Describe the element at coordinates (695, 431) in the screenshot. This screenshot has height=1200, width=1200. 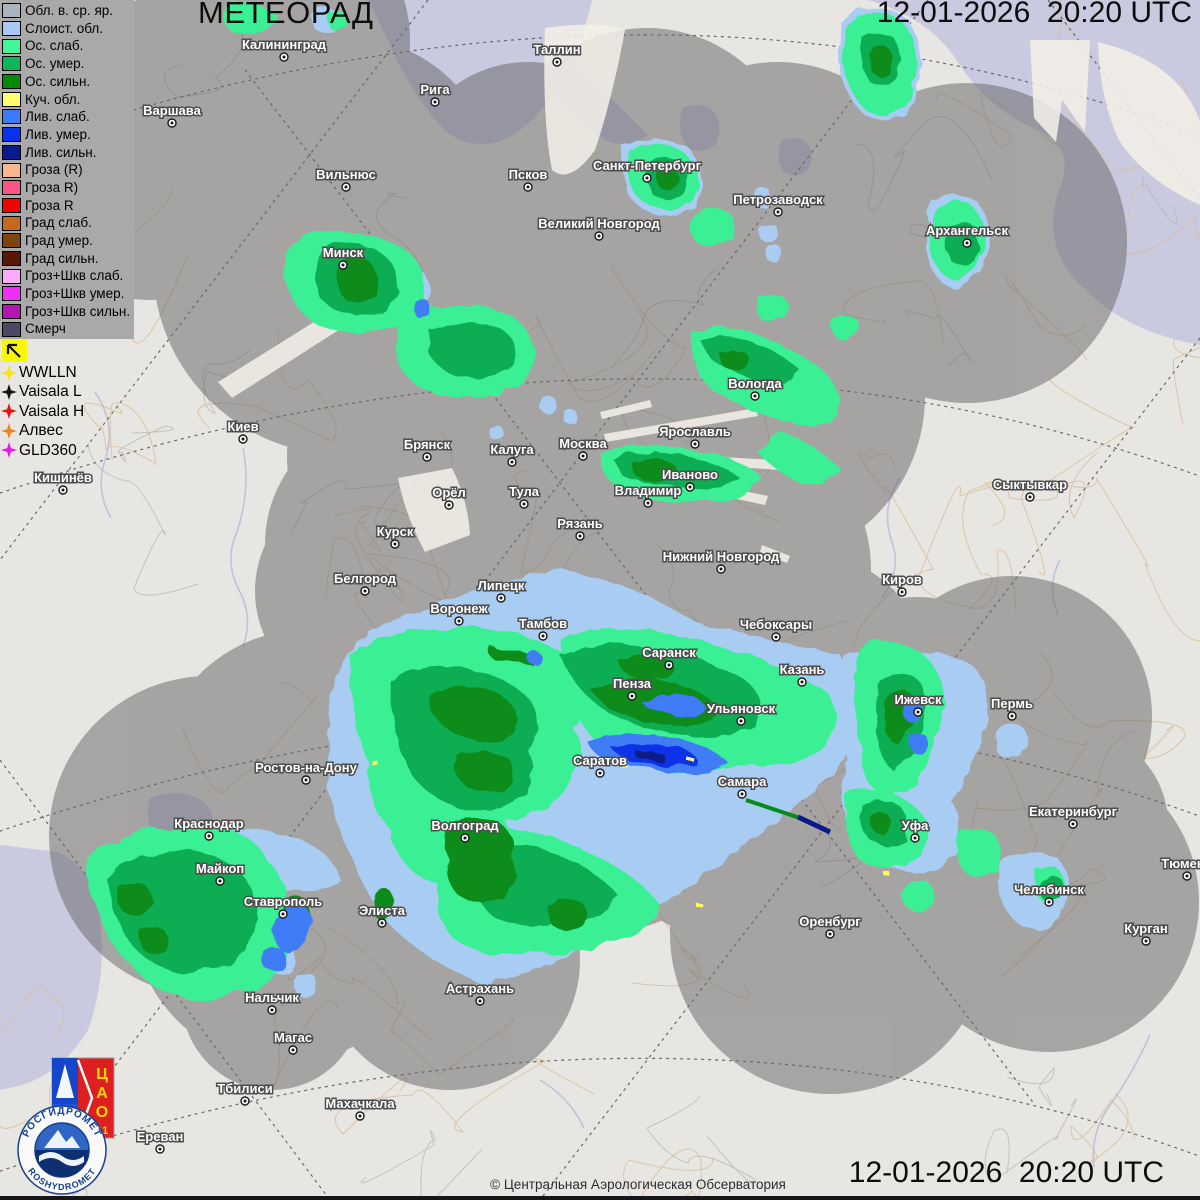
I see `city-label: Ярославль` at that location.